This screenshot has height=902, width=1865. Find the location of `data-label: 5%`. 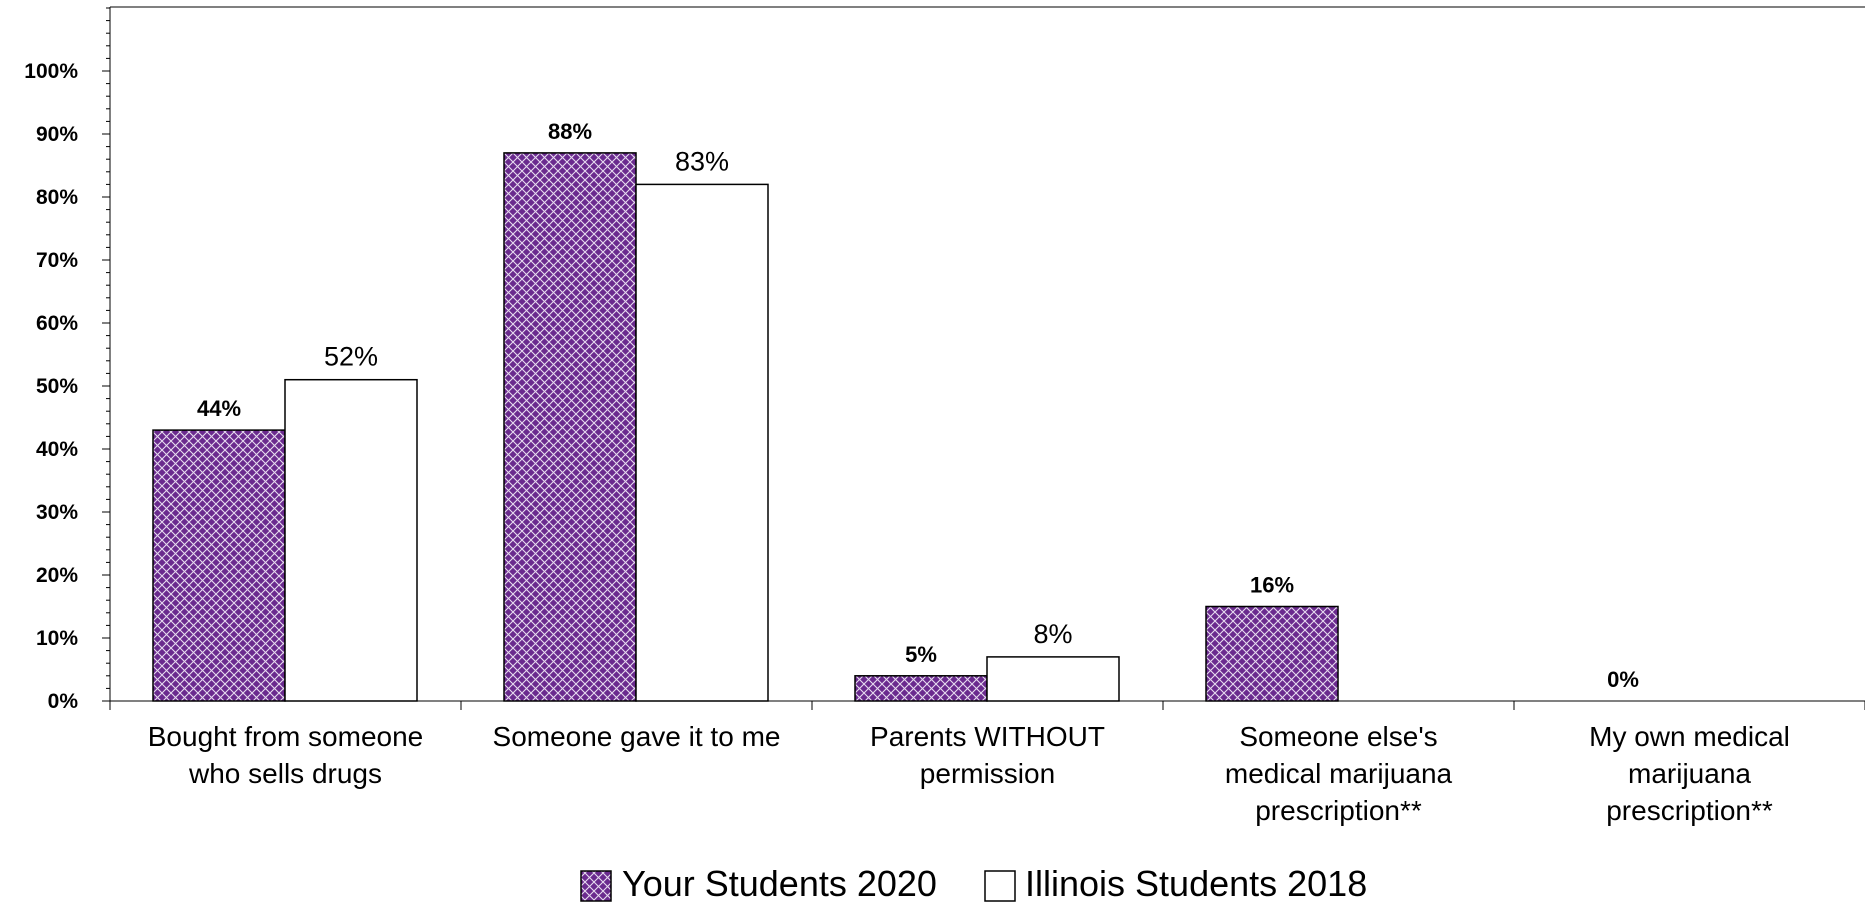

data-label: 5% is located at coordinates (921, 654).